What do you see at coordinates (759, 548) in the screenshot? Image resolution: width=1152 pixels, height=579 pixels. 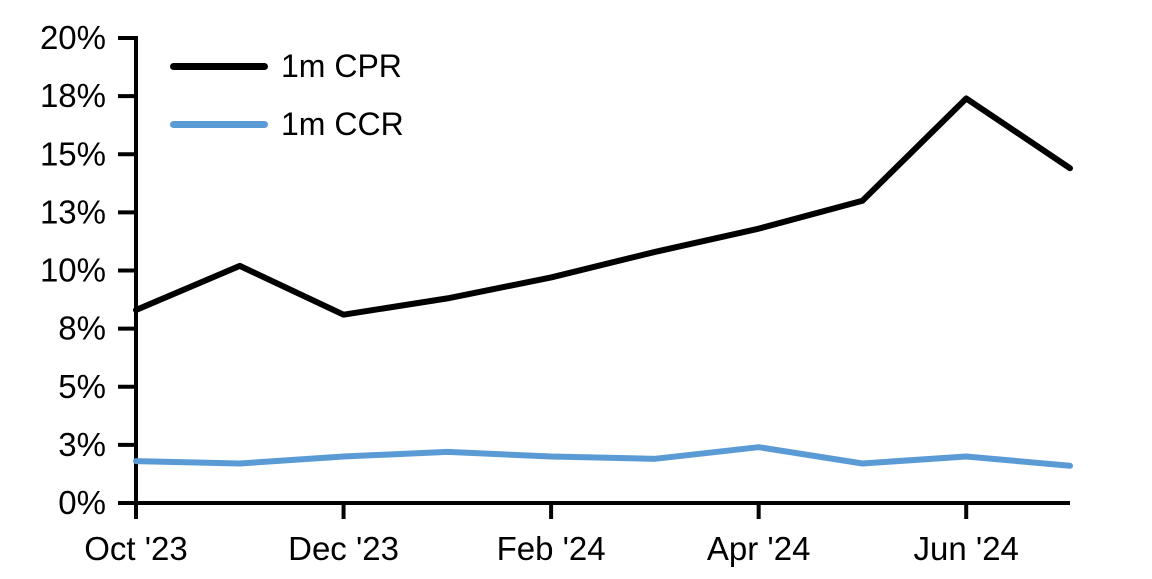 I see `x-tick-label: Apr '24` at bounding box center [759, 548].